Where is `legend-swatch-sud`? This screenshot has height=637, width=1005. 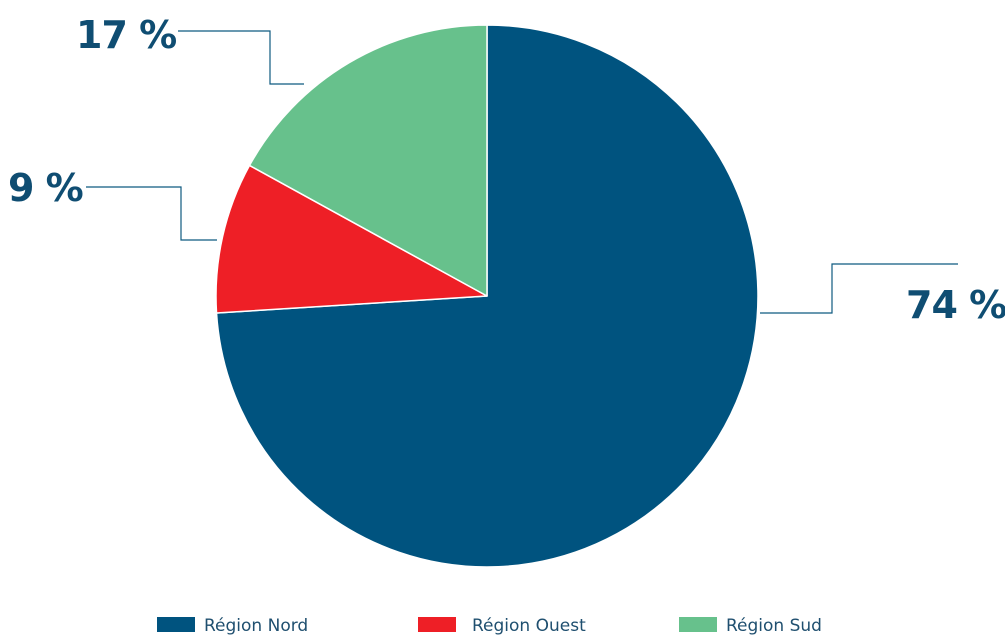 legend-swatch-sud is located at coordinates (698, 624).